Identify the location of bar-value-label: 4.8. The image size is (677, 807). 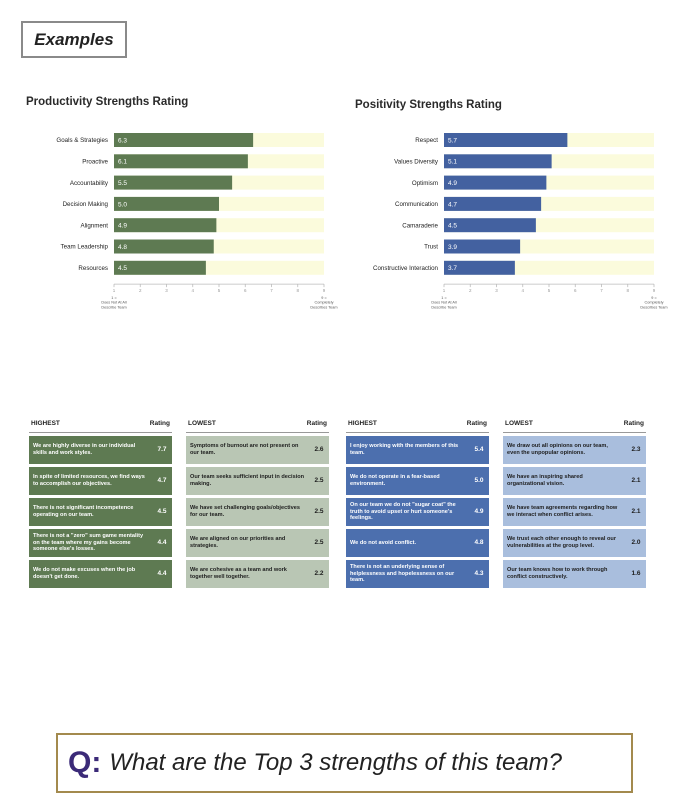
(122, 247).